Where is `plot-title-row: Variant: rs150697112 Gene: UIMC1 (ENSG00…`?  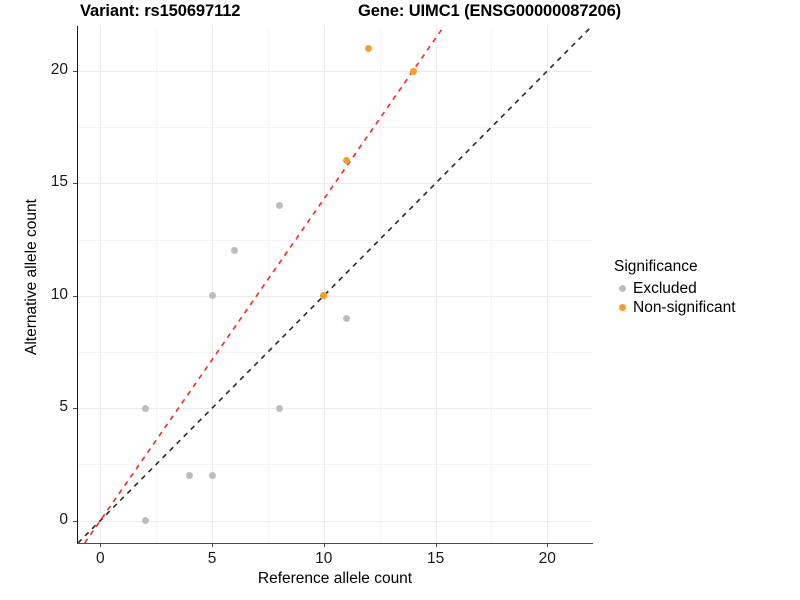 plot-title-row: Variant: rs150697112 Gene: UIMC1 (ENSG00… is located at coordinates (400, 14).